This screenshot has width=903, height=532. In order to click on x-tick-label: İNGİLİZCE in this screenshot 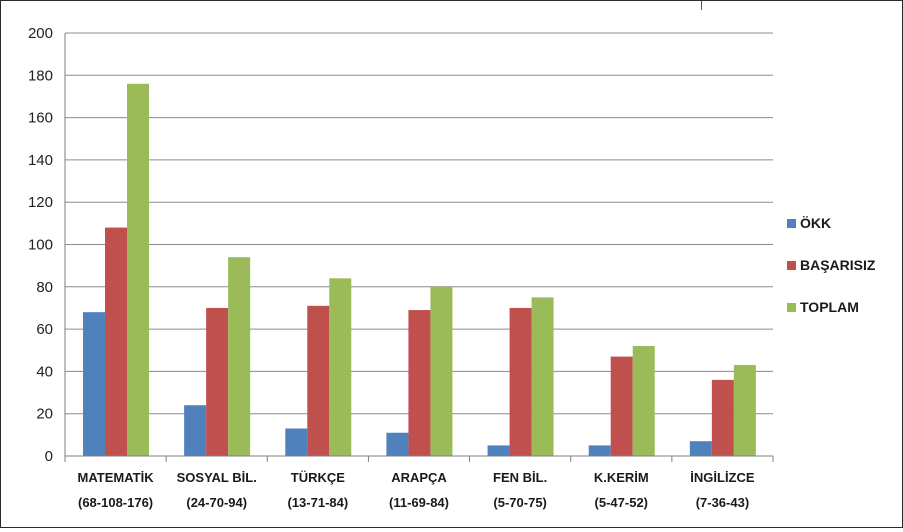, I will do `click(722, 477)`.